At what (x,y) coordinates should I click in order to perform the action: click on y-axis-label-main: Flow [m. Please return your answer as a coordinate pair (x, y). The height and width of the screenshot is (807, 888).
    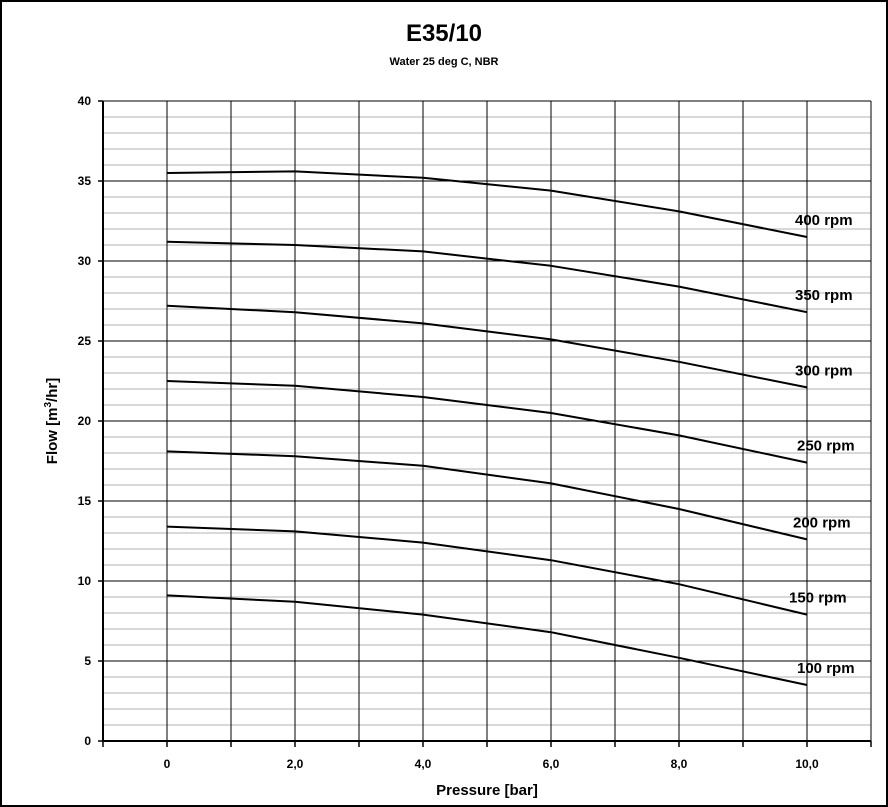
    Looking at the image, I should click on (52, 436).